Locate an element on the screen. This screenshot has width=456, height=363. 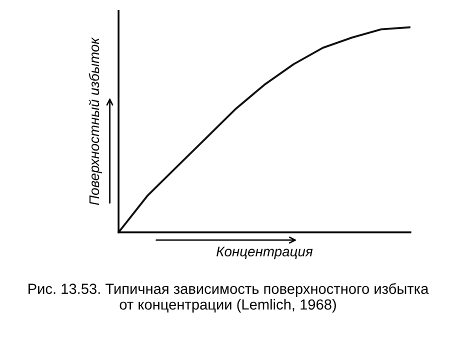
text: Рис. 13.53. Типичная зависимость поверхностного избытка от концентрации (Lemlich, 1968) is located at coordinates (228, 298).